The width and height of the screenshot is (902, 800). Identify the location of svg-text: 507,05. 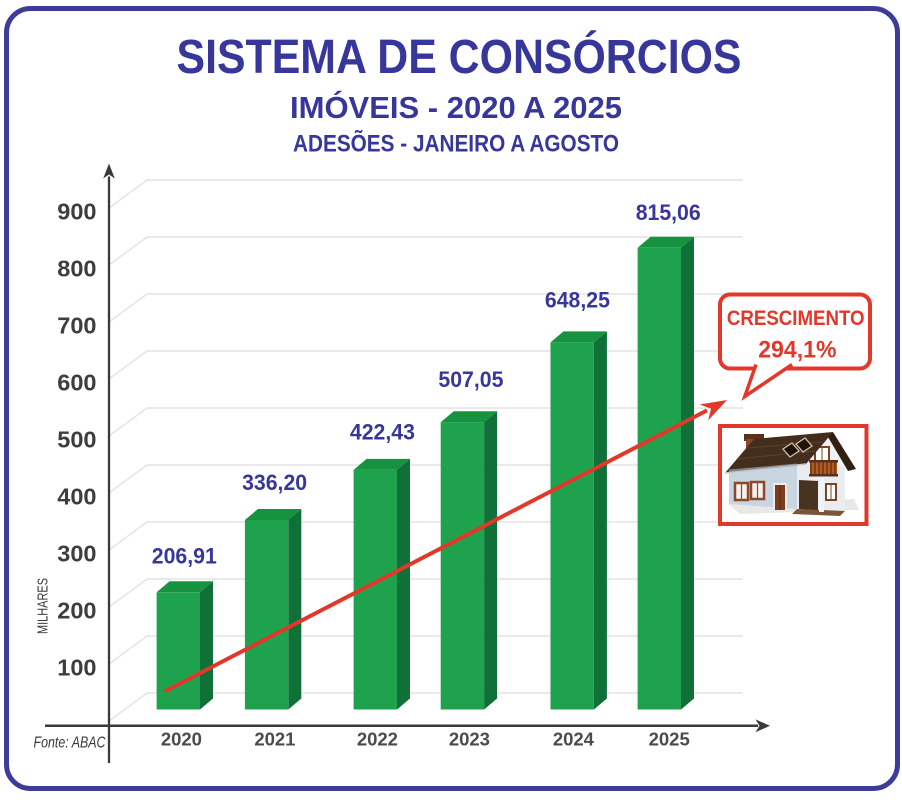
(470, 379).